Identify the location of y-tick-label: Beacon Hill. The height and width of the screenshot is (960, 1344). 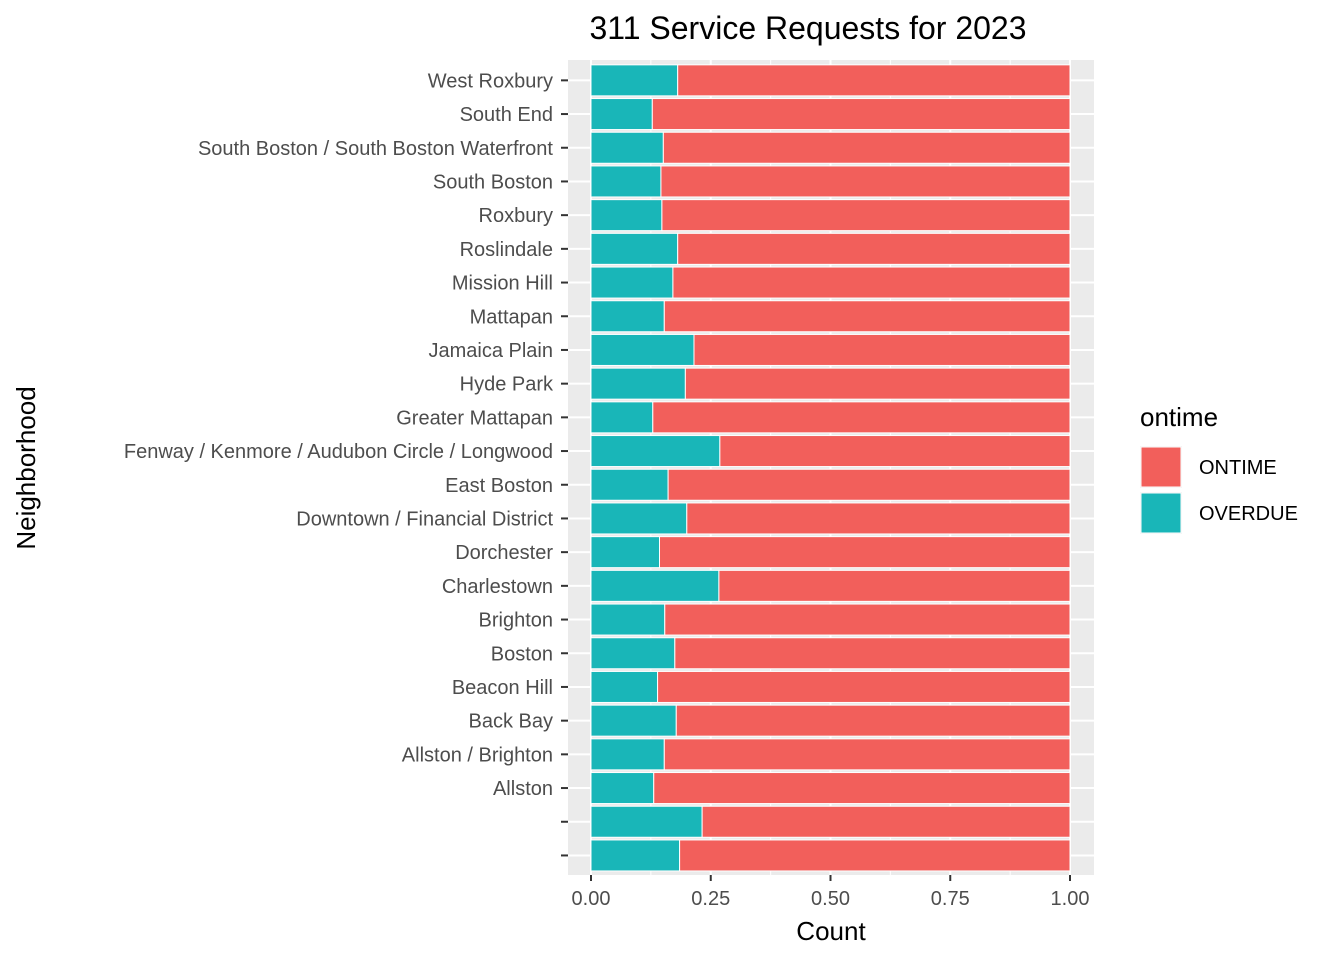
(502, 688).